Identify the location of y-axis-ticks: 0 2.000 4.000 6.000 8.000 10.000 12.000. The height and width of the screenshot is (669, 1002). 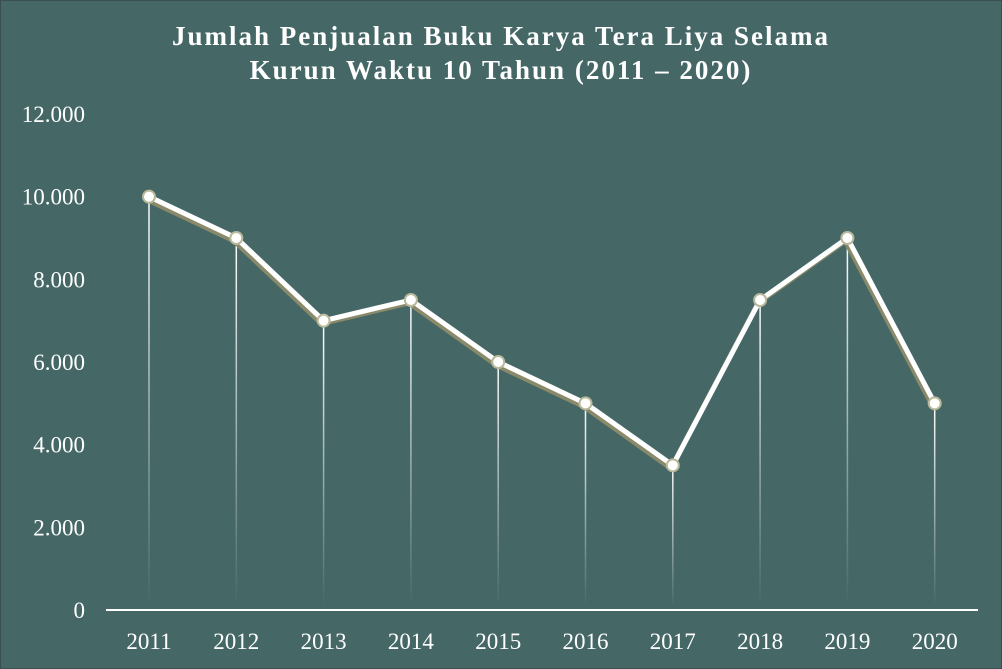
(53, 362).